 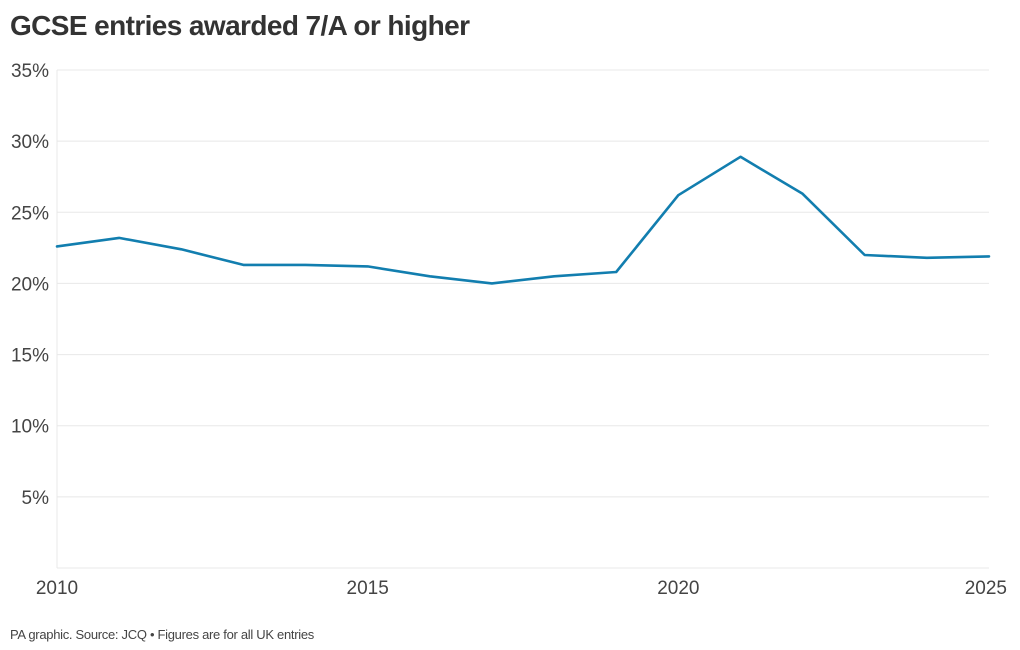 What do you see at coordinates (30, 71) in the screenshot?
I see `y-tick-label-35: 35%` at bounding box center [30, 71].